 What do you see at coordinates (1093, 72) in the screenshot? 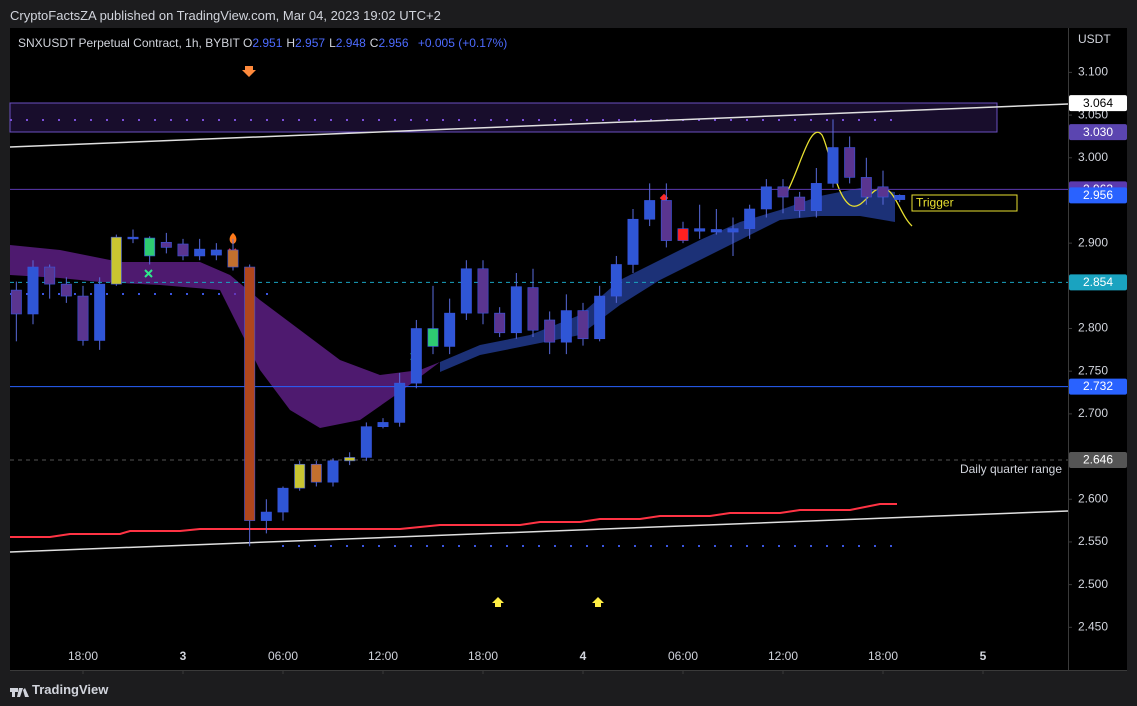
I see `y-tick-label: 3.100` at bounding box center [1093, 72].